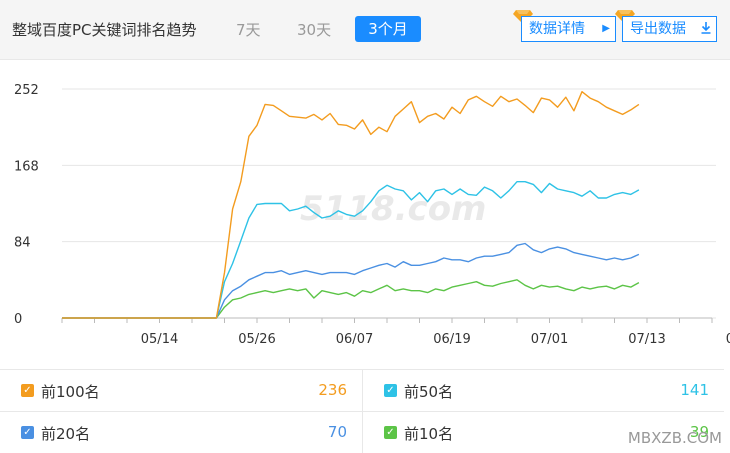 The width and height of the screenshot is (730, 453). I want to click on x-tick-label: 05/26, so click(256, 339).